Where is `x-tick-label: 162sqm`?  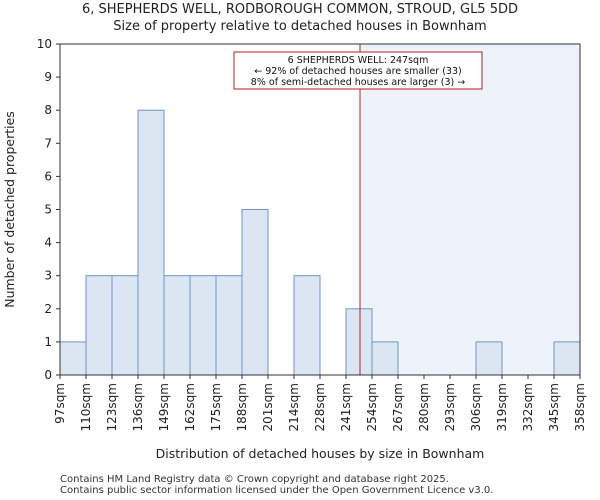
x-tick-label: 162sqm is located at coordinates (190, 407).